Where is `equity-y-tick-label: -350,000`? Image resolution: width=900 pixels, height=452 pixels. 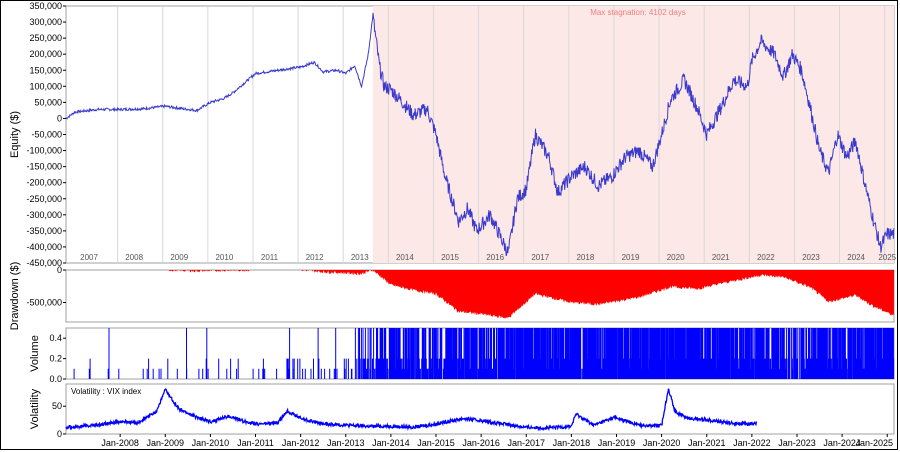 equity-y-tick-label: -350,000 is located at coordinates (44, 231).